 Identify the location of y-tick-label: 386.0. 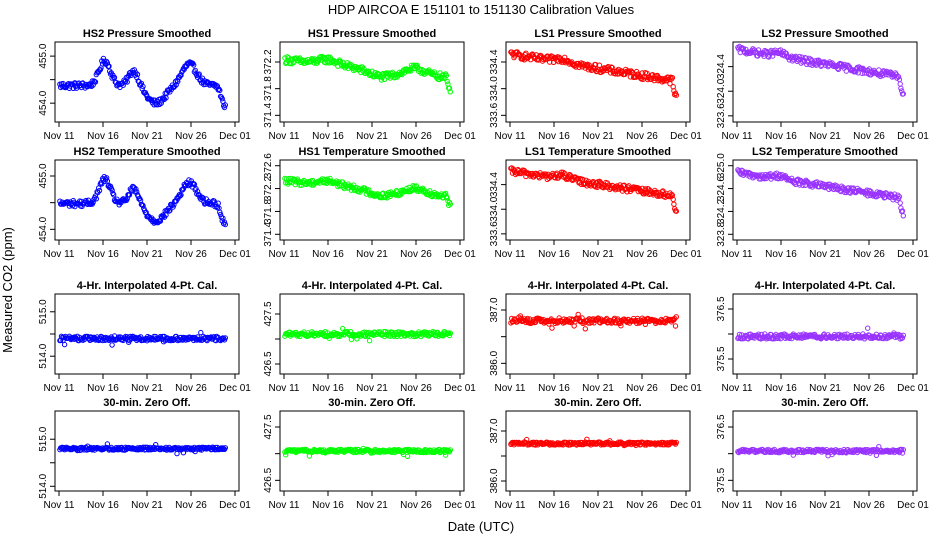
(494, 480).